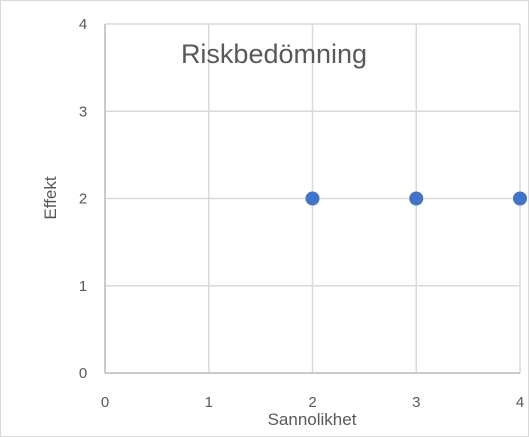 The width and height of the screenshot is (529, 437). What do you see at coordinates (83, 111) in the screenshot?
I see `y-tick-label: 3` at bounding box center [83, 111].